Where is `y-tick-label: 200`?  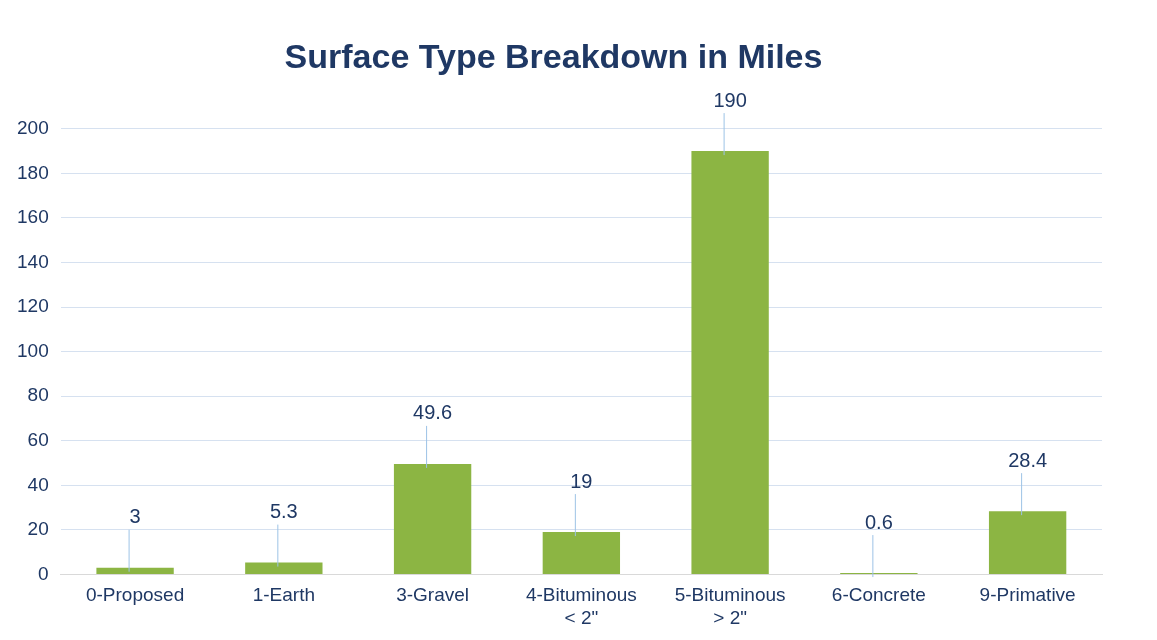 y-tick-label: 200 is located at coordinates (33, 128).